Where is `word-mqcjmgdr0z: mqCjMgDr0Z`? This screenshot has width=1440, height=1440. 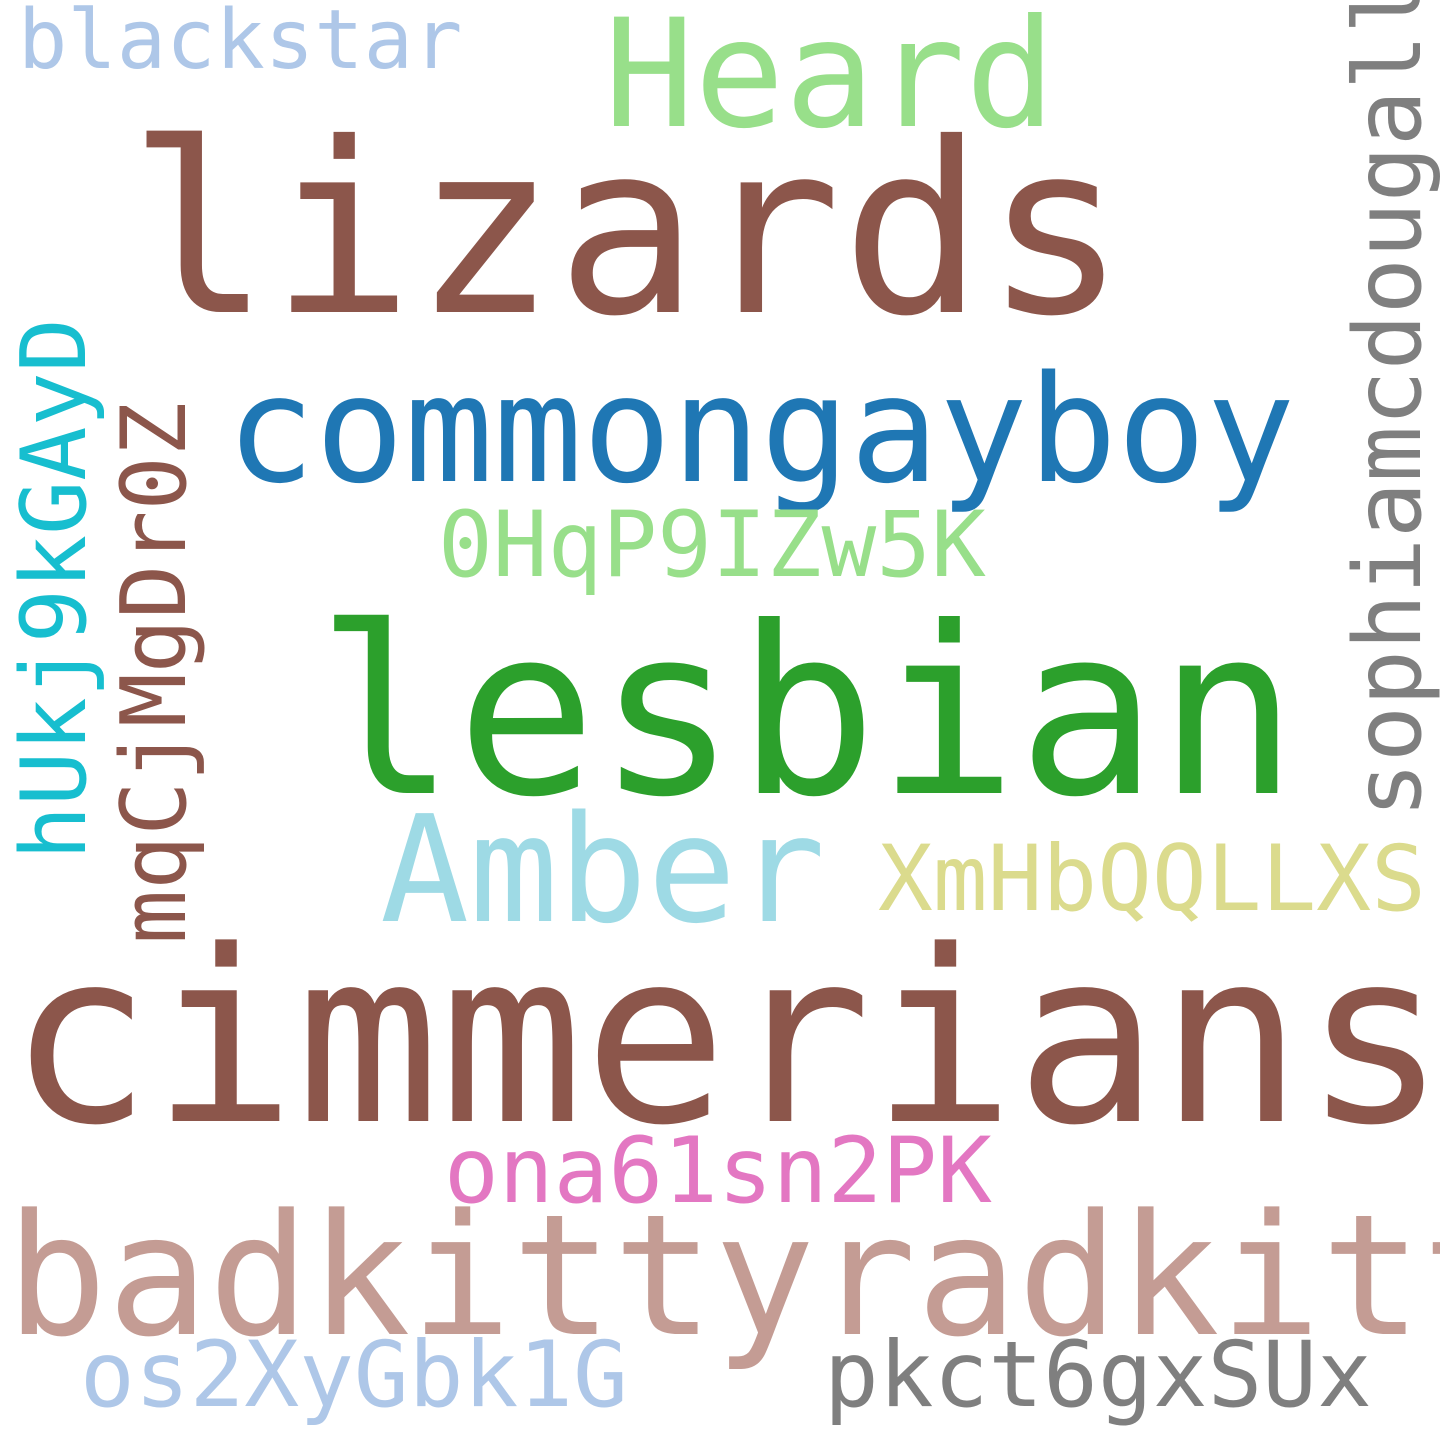
word-mqcjmgdr0z: mqCjMgDr0Z is located at coordinates (154, 673).